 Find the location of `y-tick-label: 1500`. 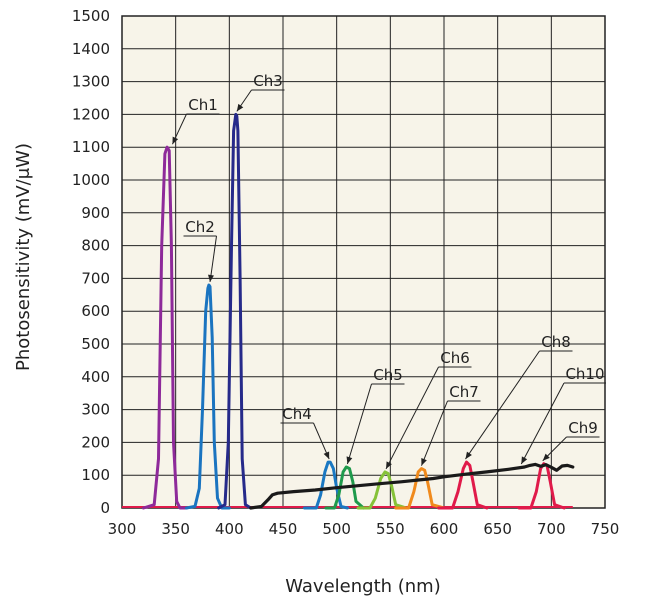

y-tick-label: 1500 is located at coordinates (91, 16).